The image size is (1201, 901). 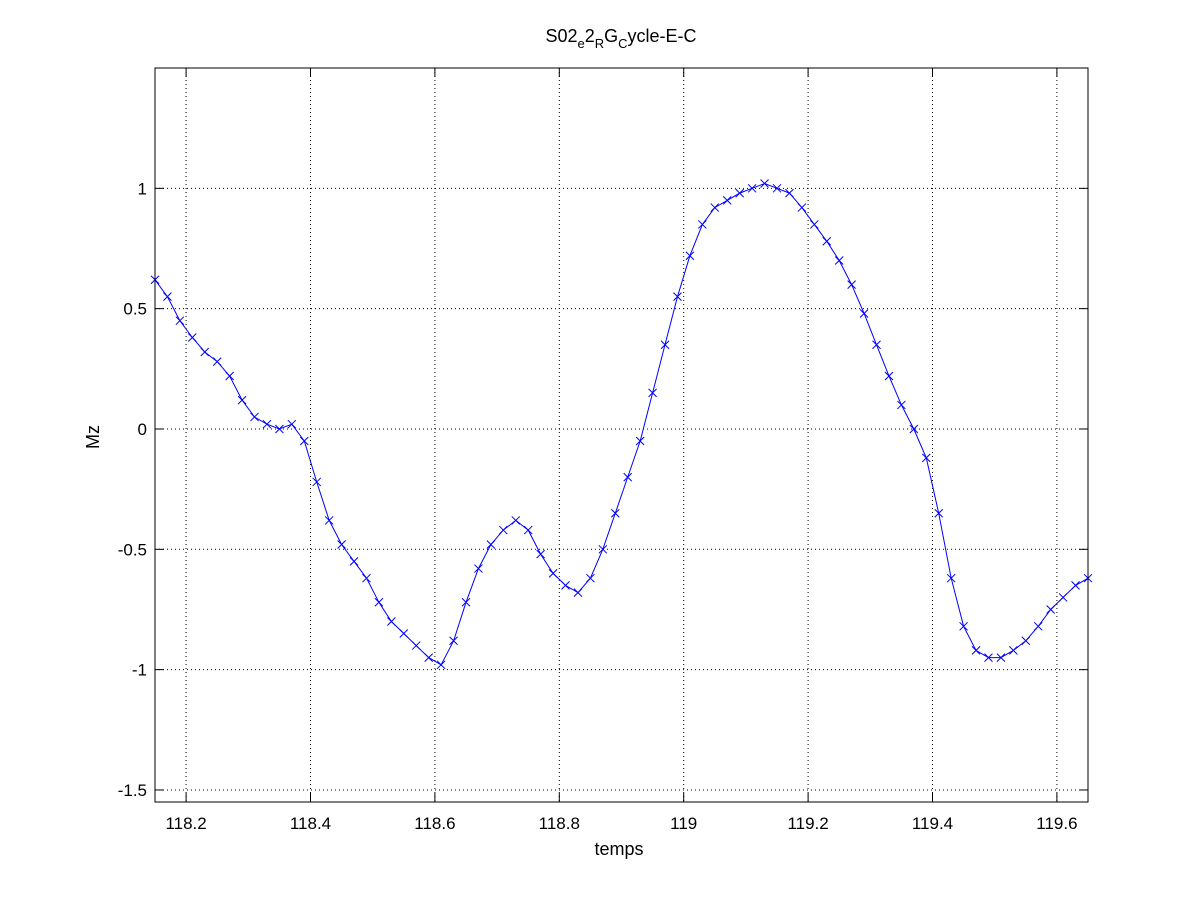 I want to click on x-tick-label: 118.4, so click(x=310, y=823).